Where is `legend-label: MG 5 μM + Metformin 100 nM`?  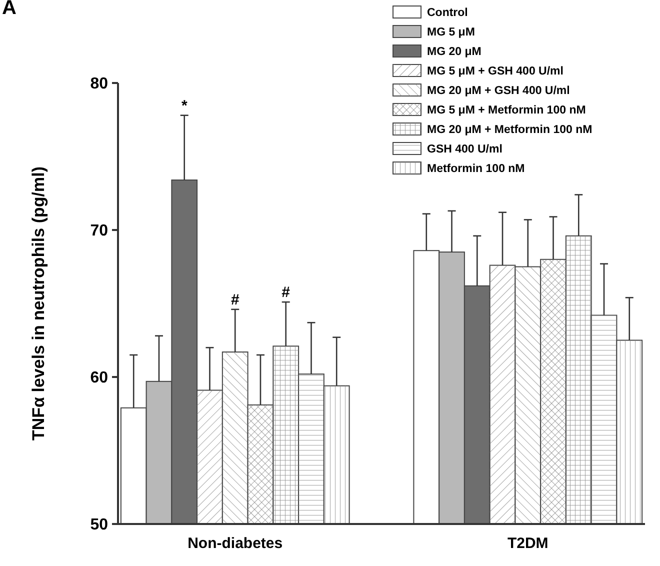 legend-label: MG 5 μM + Metformin 100 nM is located at coordinates (506, 110).